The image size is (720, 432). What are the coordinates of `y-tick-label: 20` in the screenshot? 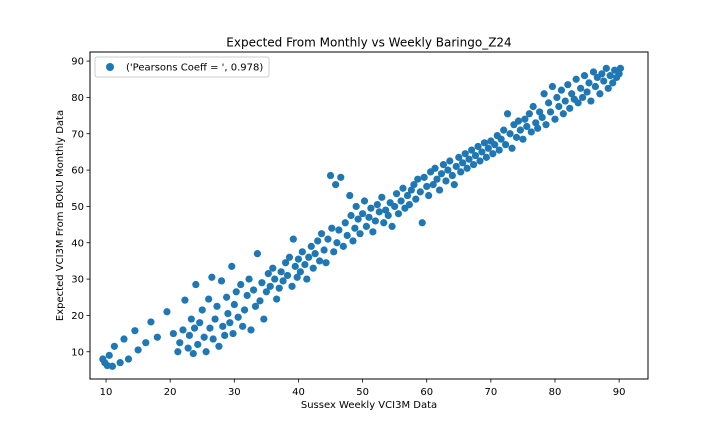 It's located at (77, 316).